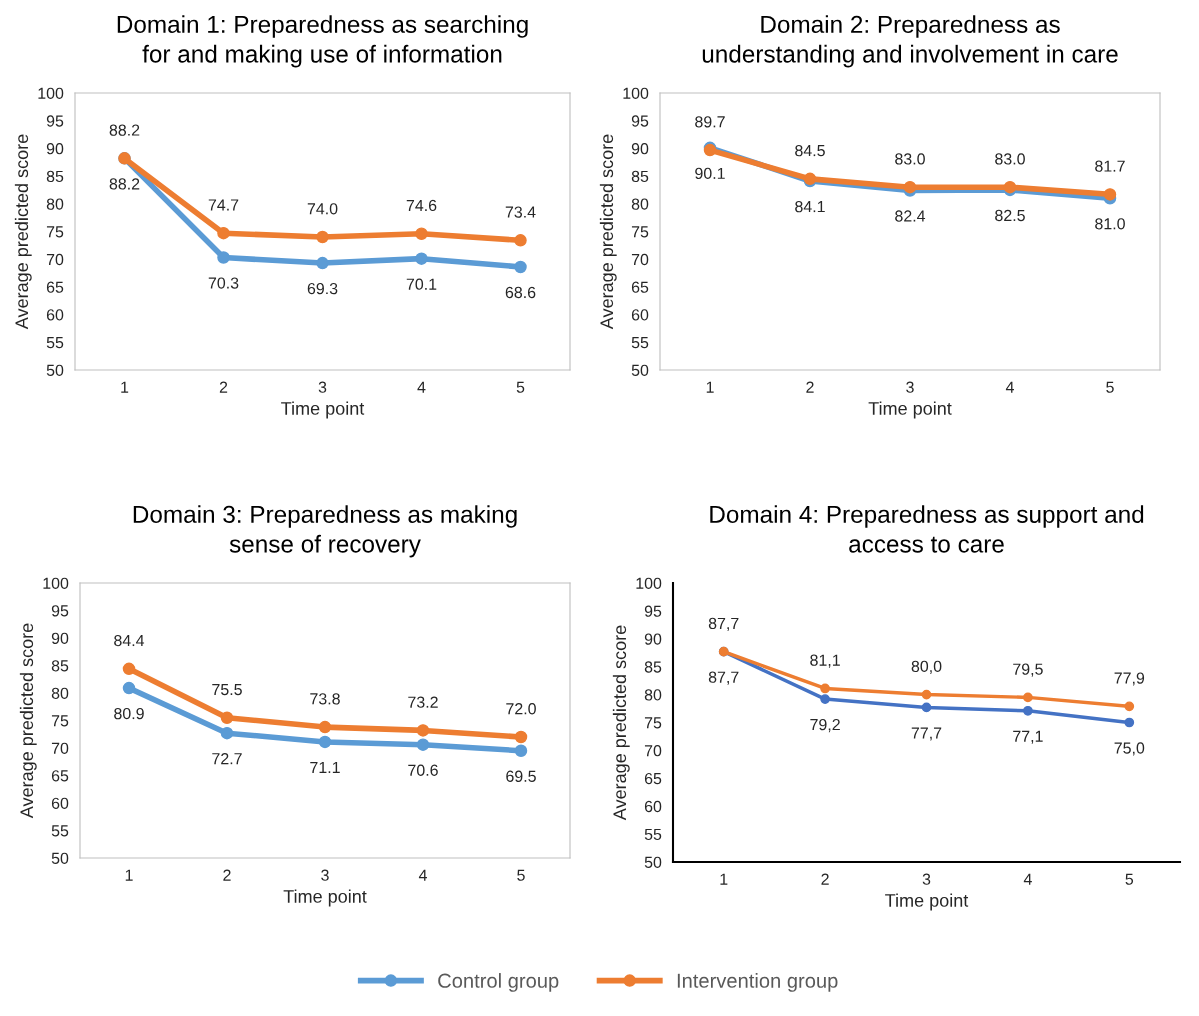  I want to click on data-label: 77,7, so click(926, 734).